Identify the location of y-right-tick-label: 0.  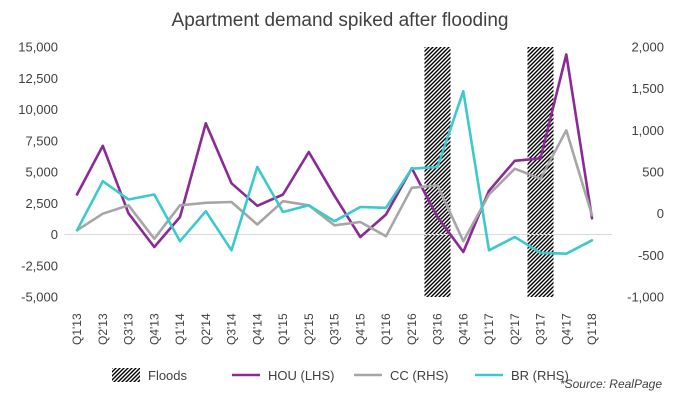
(660, 213).